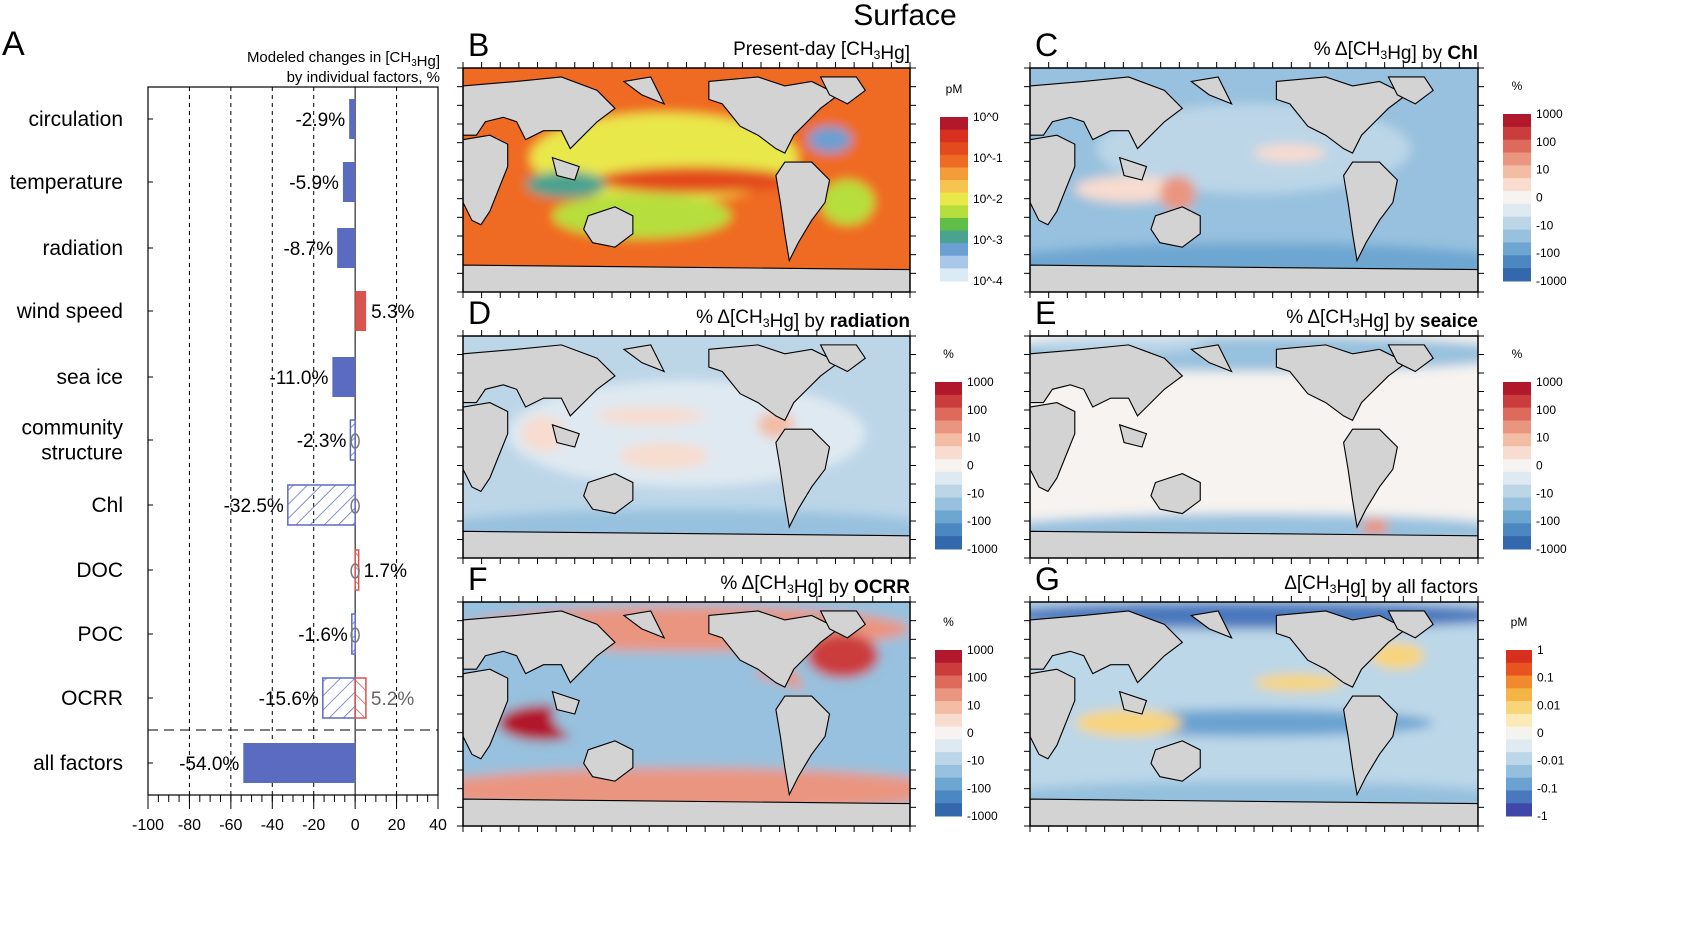  Describe the element at coordinates (438, 825) in the screenshot. I see `x-tick-label: 40` at that location.